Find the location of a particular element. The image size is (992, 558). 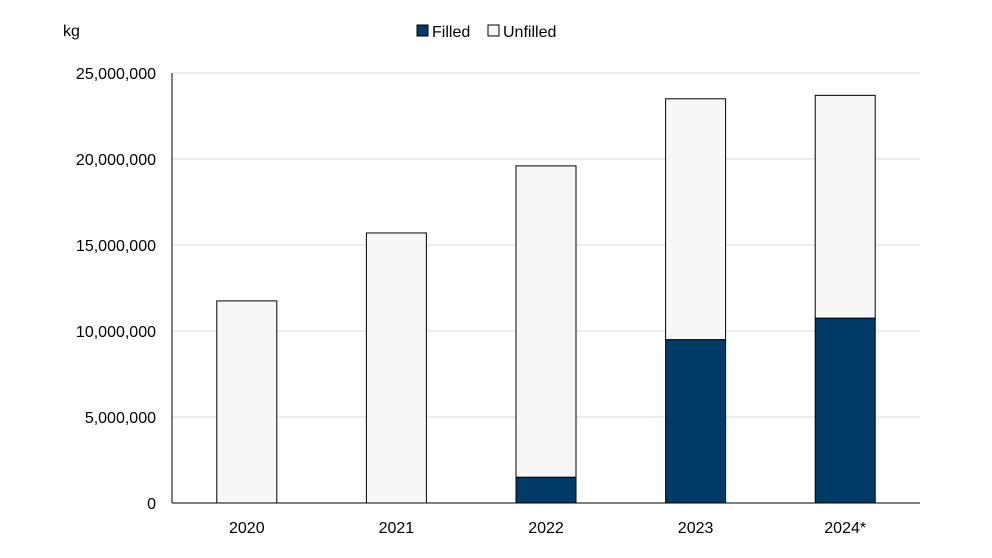

bar-unfilled-2024 is located at coordinates (845, 206).